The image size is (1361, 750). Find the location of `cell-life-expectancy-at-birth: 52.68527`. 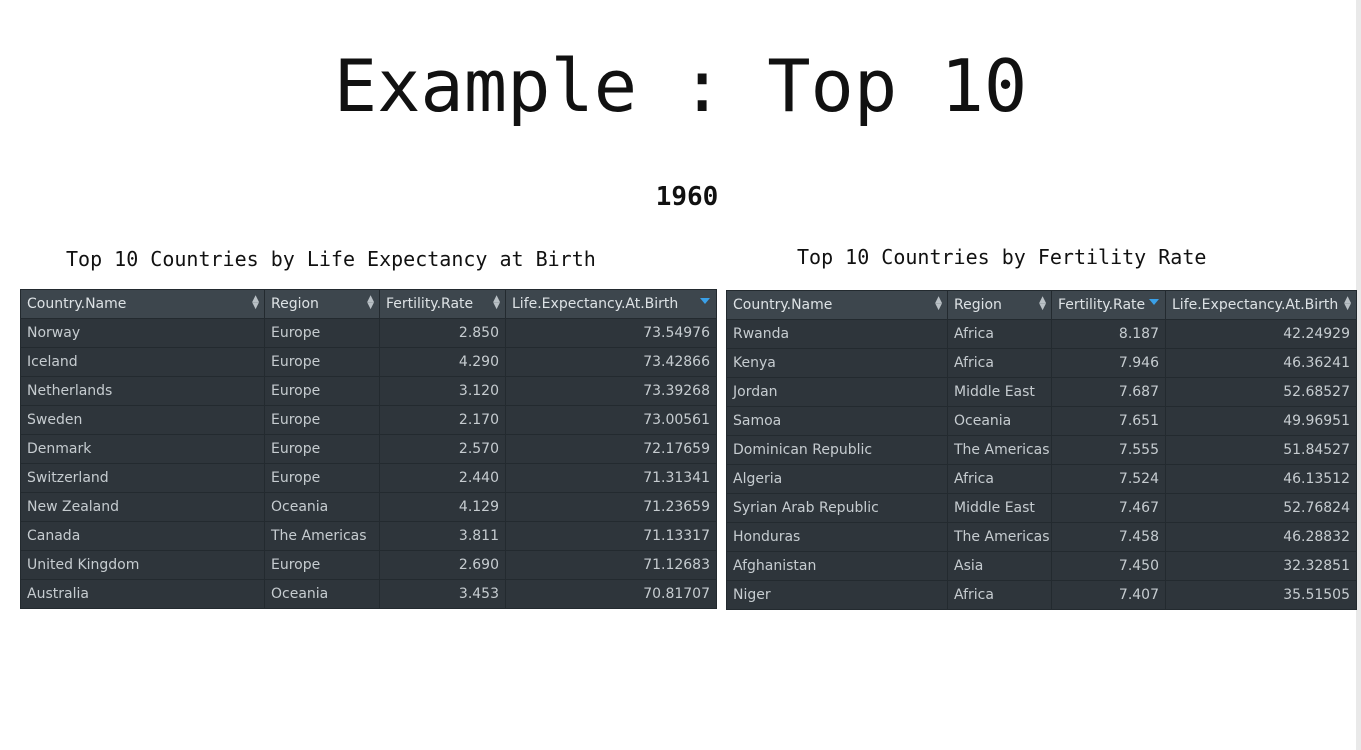

cell-life-expectancy-at-birth: 52.68527 is located at coordinates (1261, 392).